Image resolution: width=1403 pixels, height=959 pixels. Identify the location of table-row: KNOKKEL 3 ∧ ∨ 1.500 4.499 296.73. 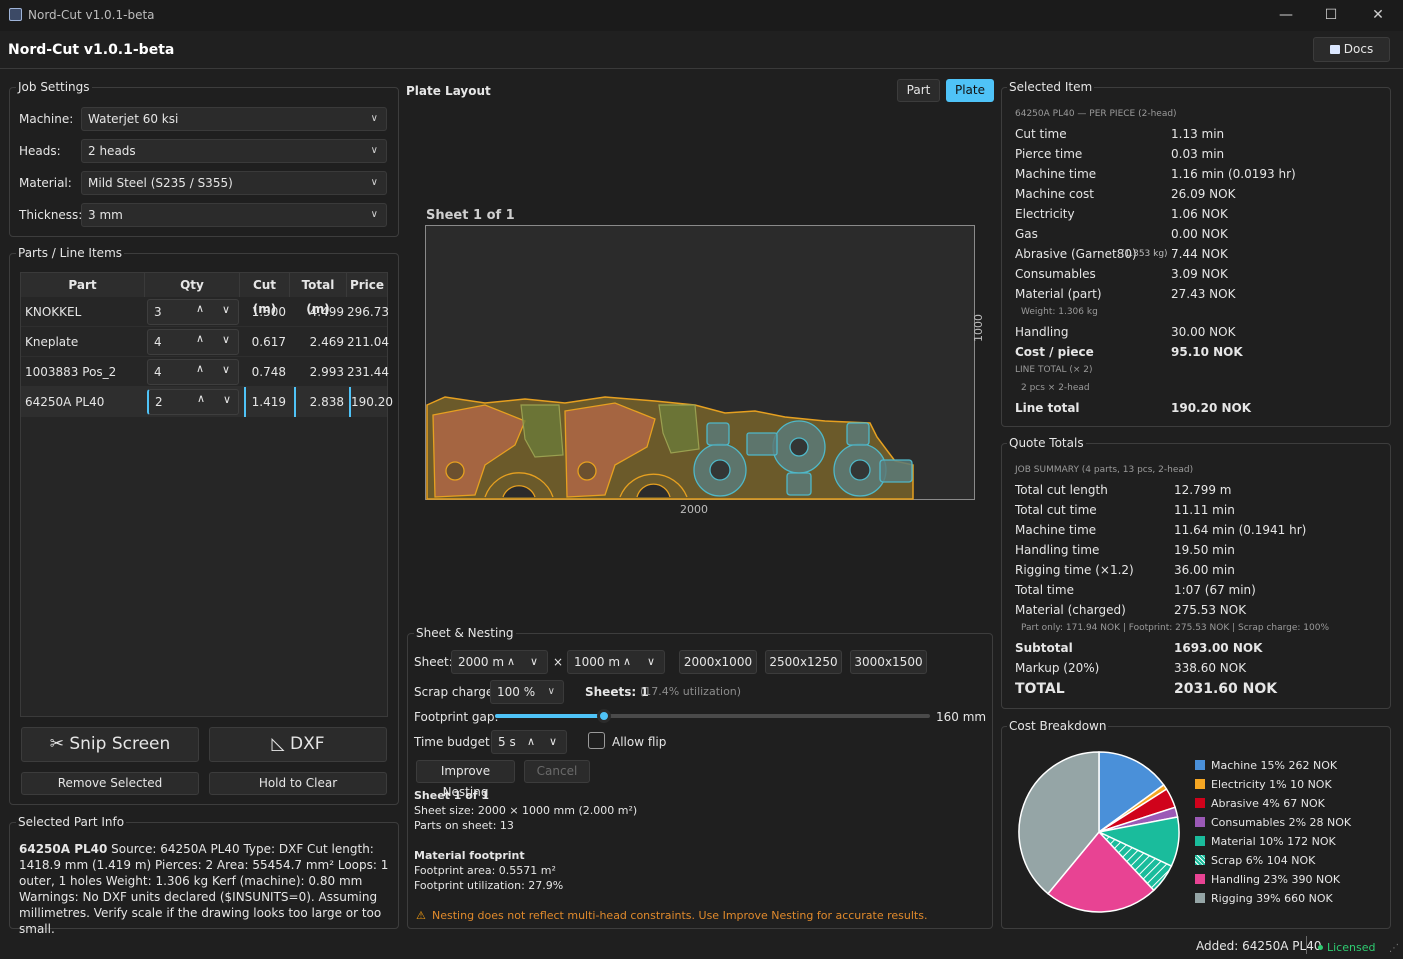
(205, 312).